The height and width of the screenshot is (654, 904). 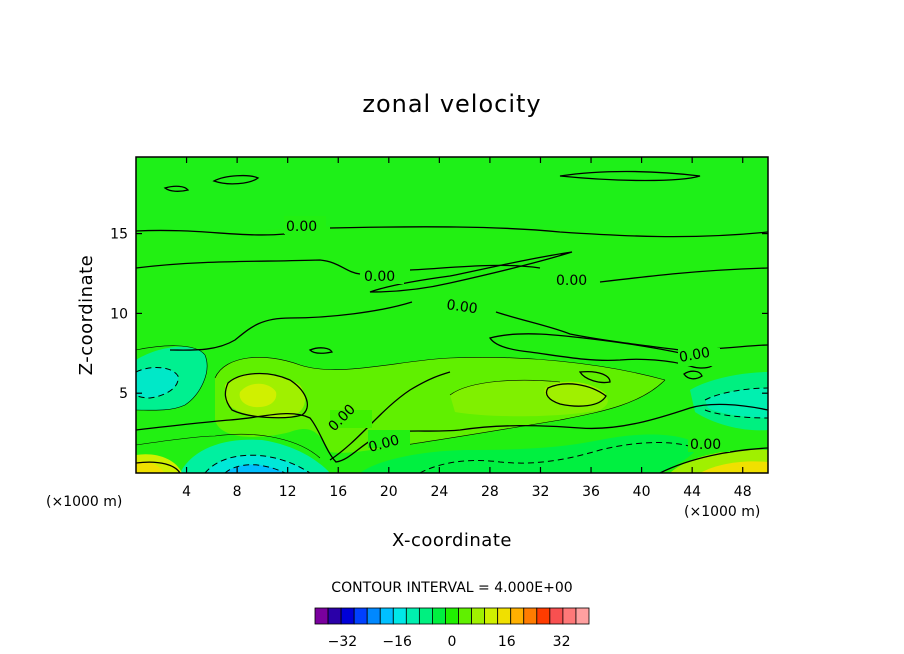 I want to click on colorbar-tick-label: 16, so click(x=507, y=642).